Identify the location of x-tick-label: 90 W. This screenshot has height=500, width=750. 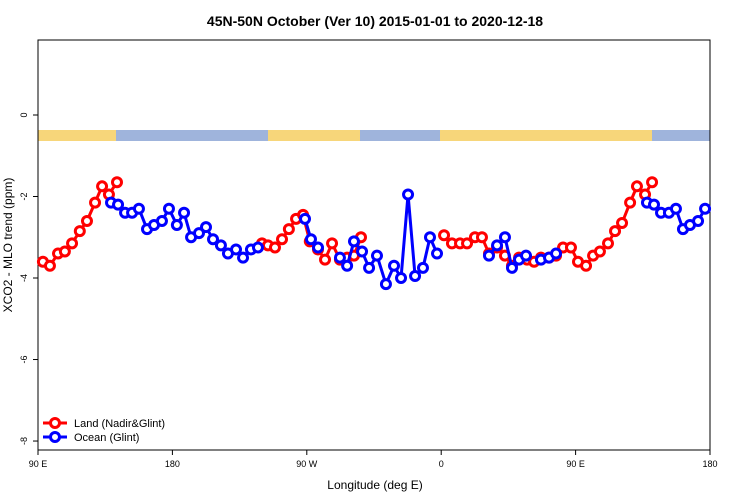
(307, 464).